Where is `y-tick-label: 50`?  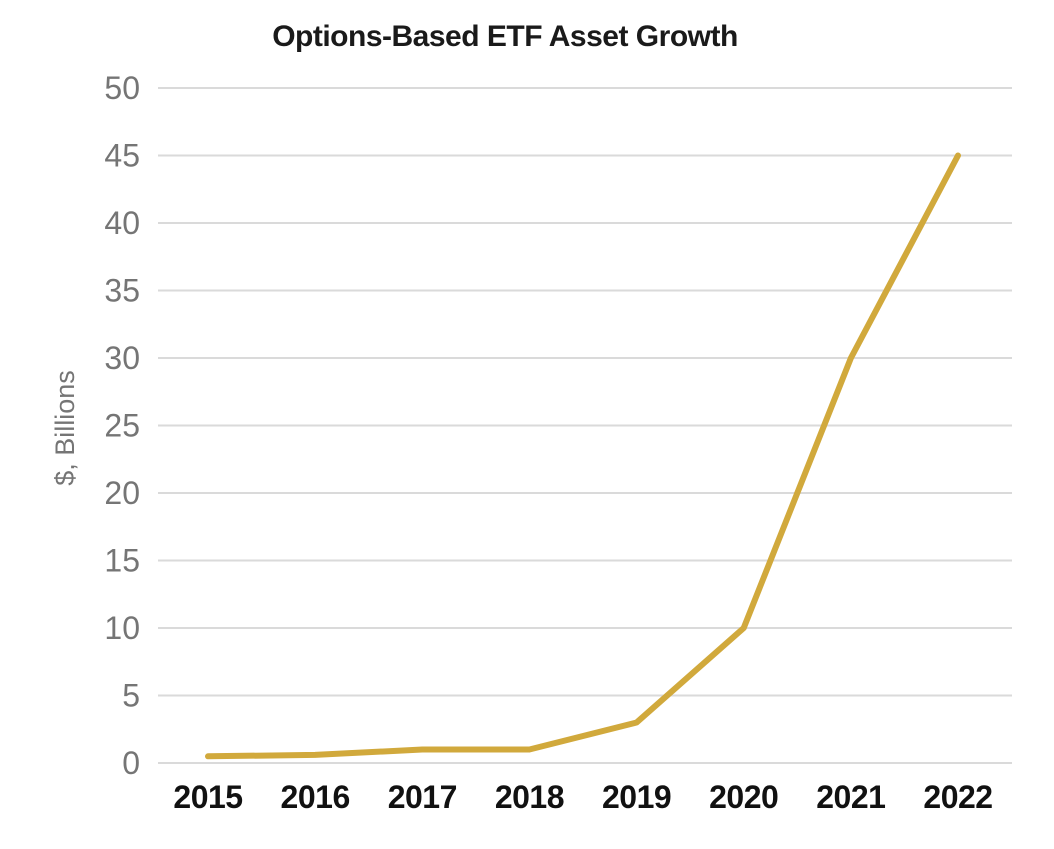 y-tick-label: 50 is located at coordinates (122, 88).